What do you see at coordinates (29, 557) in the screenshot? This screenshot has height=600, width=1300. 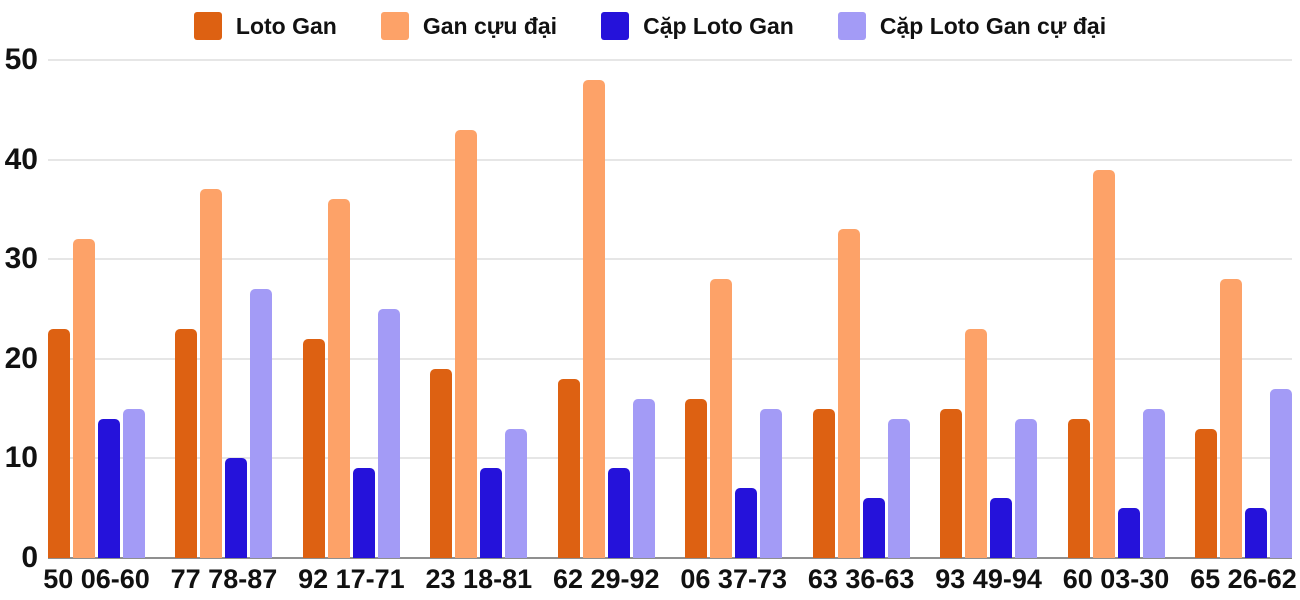 I see `y-tick-label-0: 0` at bounding box center [29, 557].